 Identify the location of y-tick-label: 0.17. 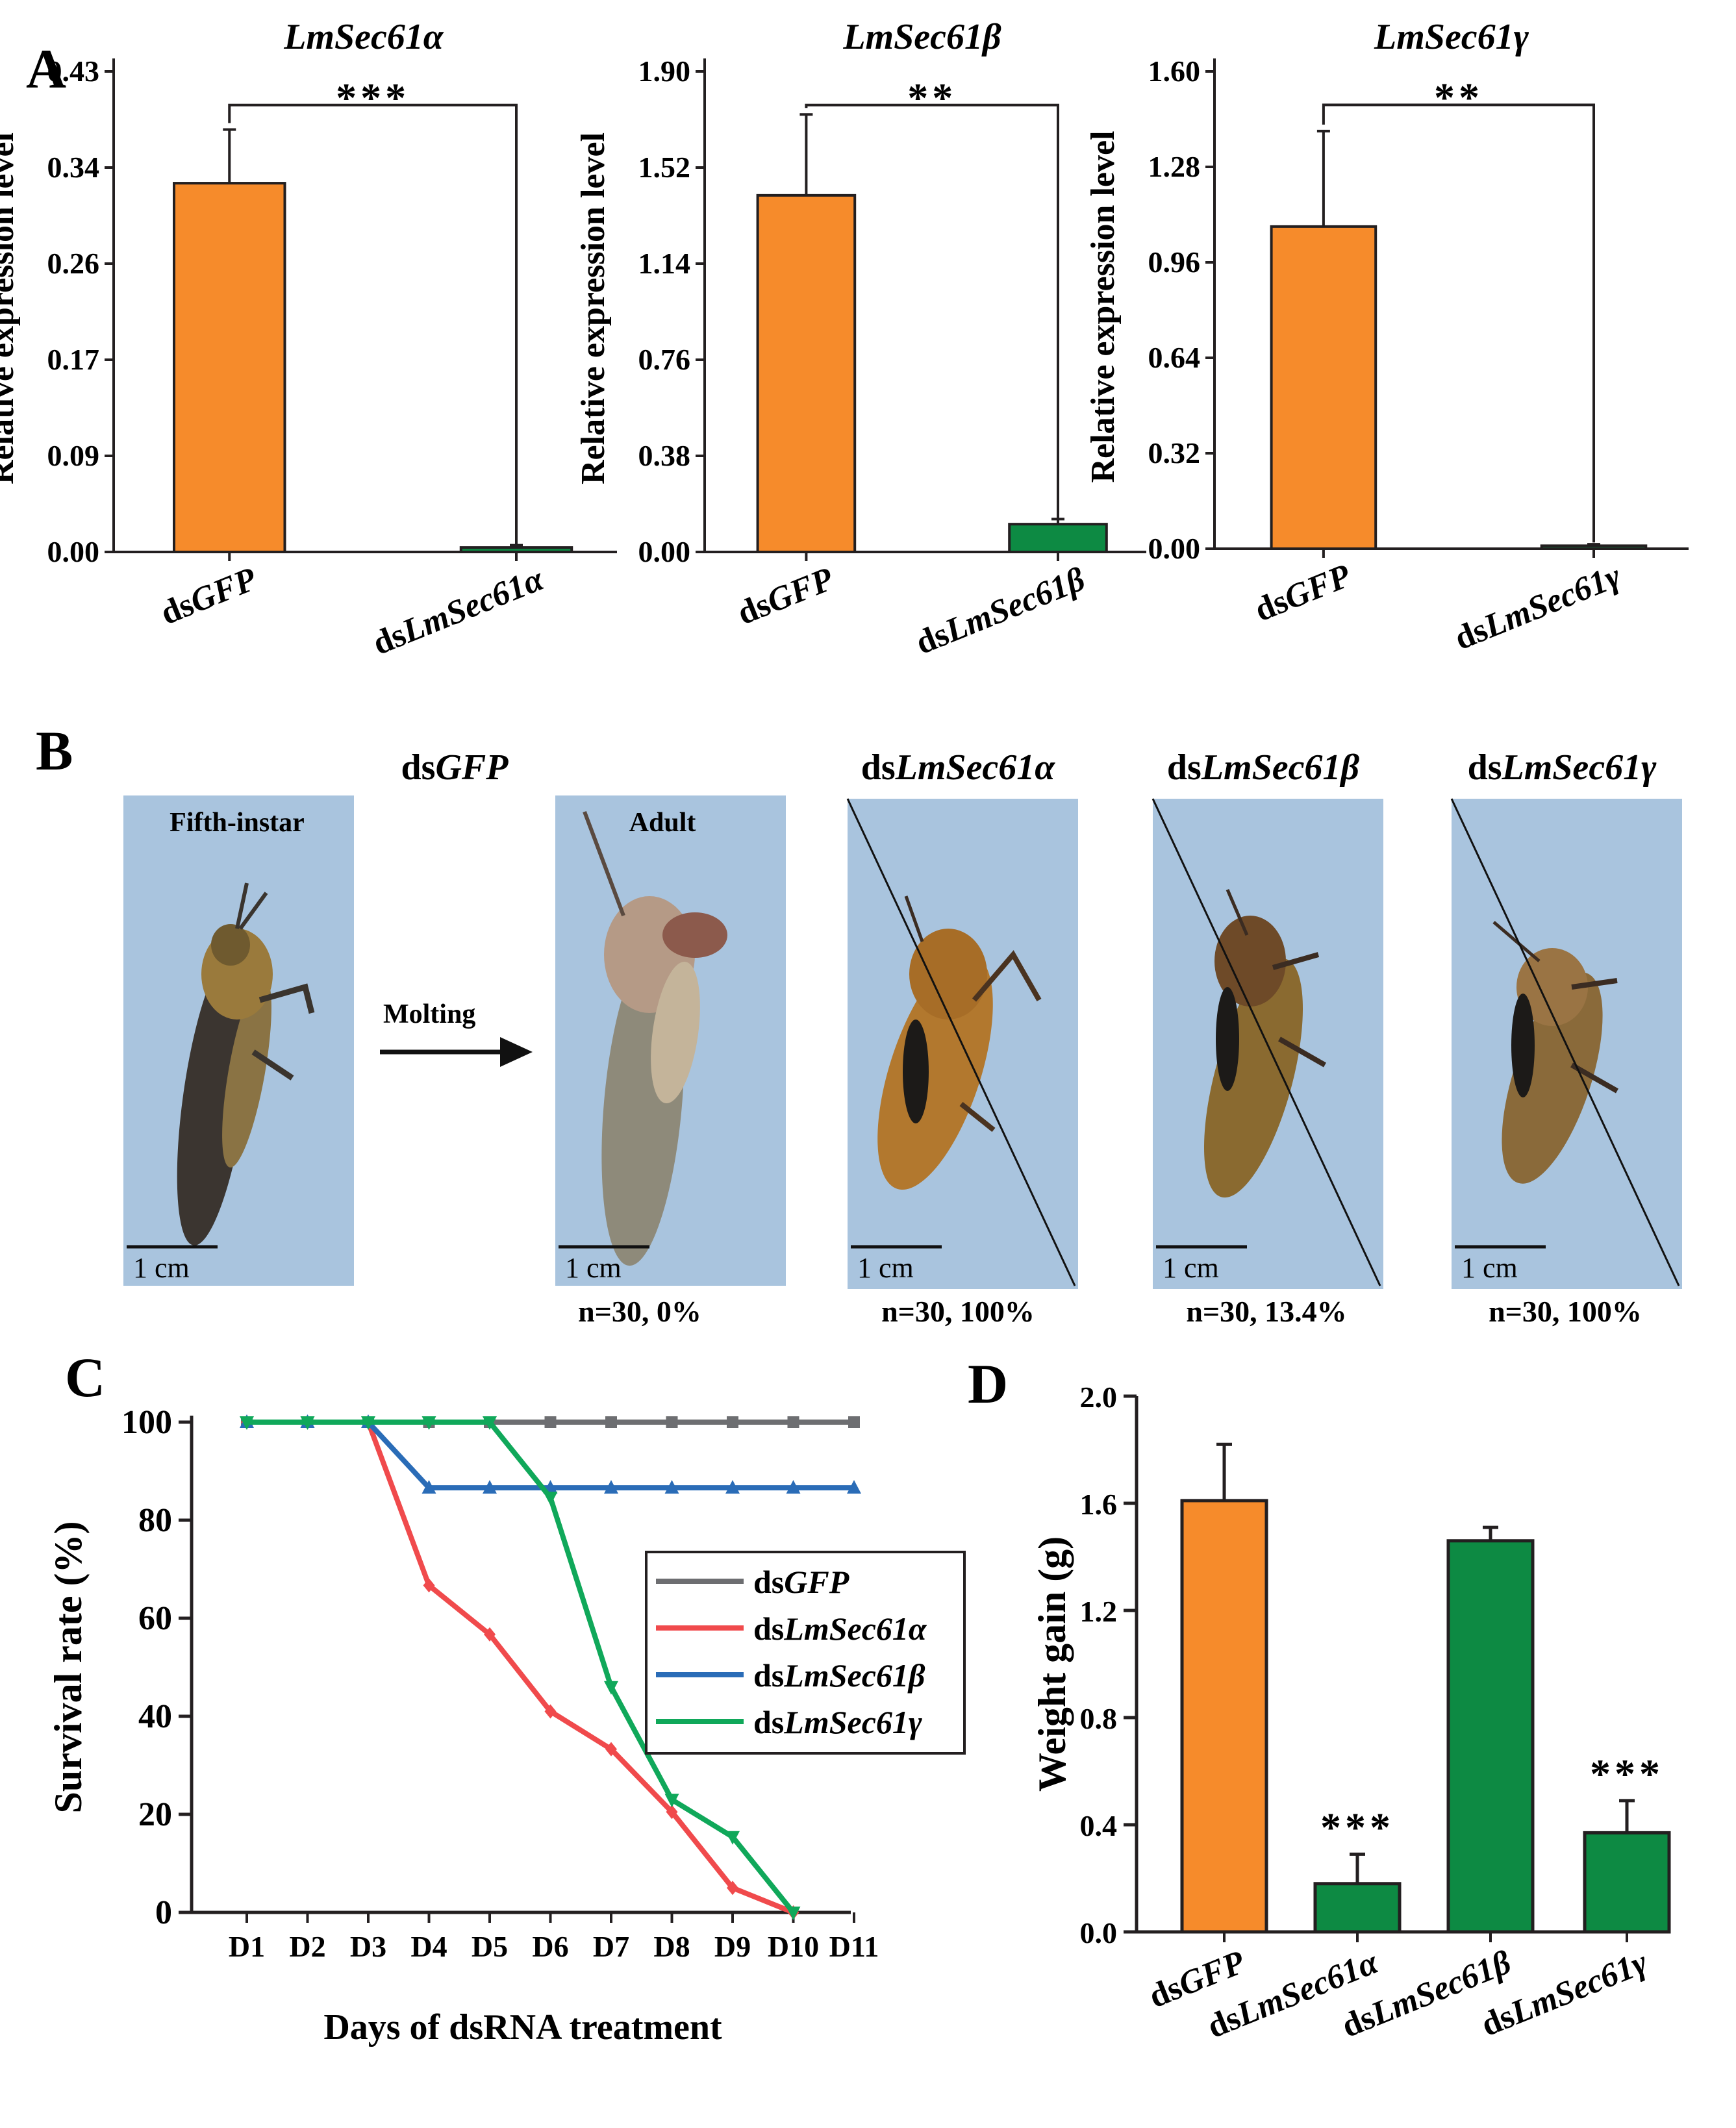
(73, 359).